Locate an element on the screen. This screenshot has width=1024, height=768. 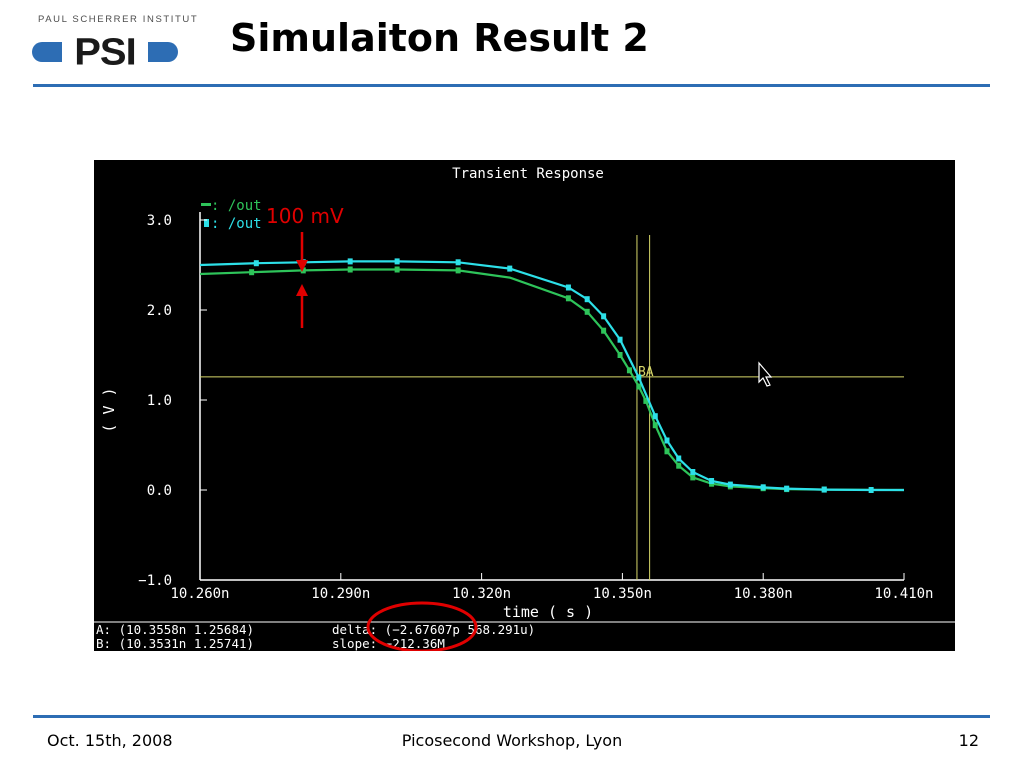
readout-slope: slope: −212.36M is located at coordinates (388, 643).